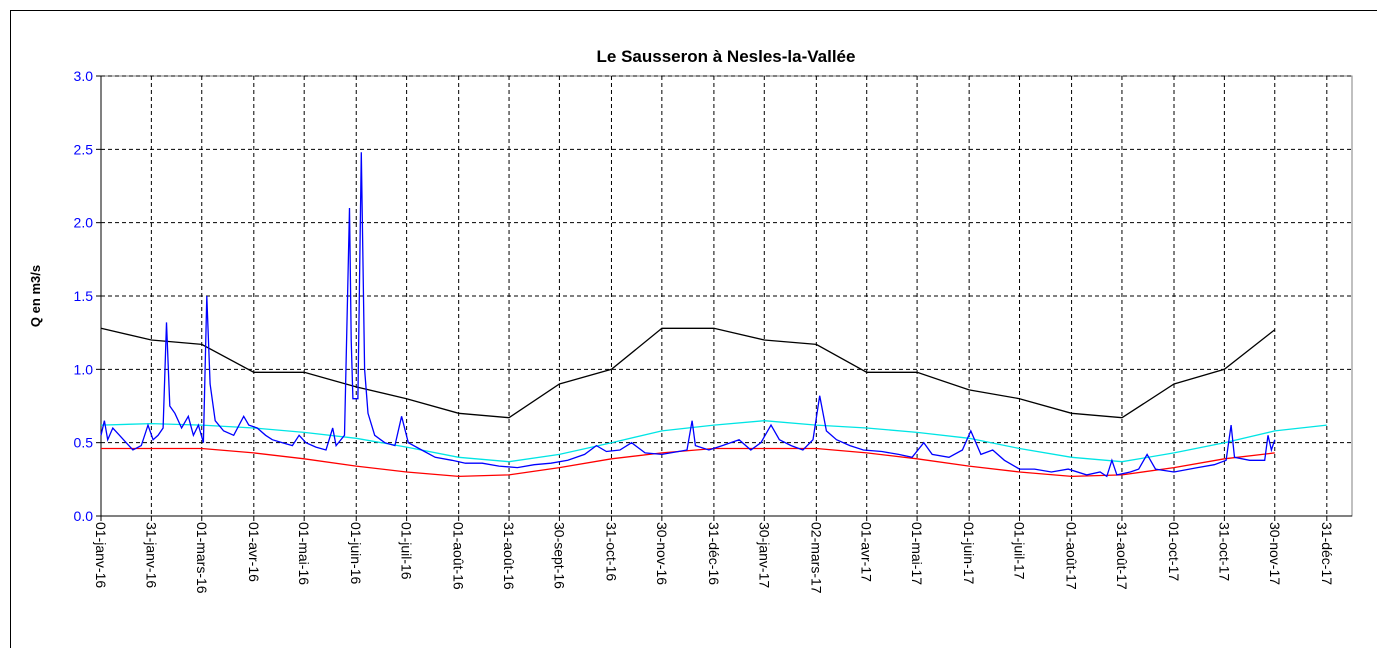 The height and width of the screenshot is (648, 1377). Describe the element at coordinates (559, 555) in the screenshot. I see `x-tick-label: 30-sept-16` at that location.